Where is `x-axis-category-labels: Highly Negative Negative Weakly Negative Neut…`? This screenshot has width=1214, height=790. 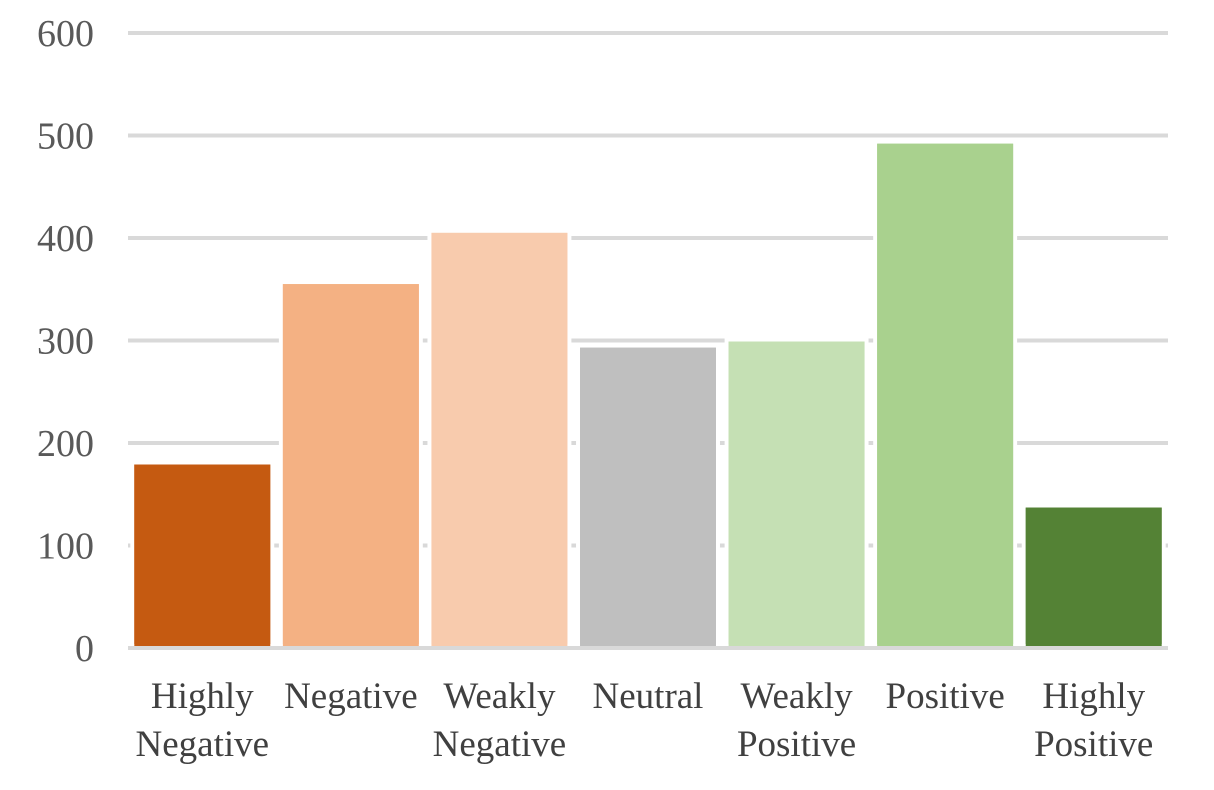 x-axis-category-labels: Highly Negative Negative Weakly Negative Neut… is located at coordinates (645, 720).